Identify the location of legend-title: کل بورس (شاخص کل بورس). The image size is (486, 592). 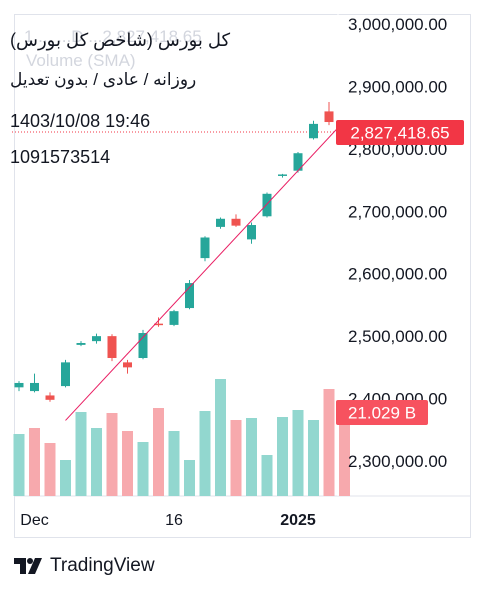
(120, 40).